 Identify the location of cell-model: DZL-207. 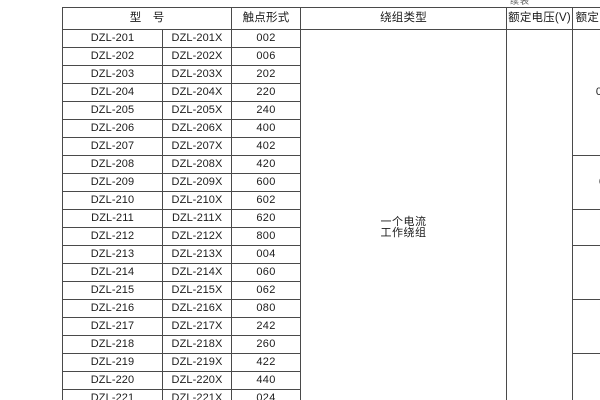
(112, 146).